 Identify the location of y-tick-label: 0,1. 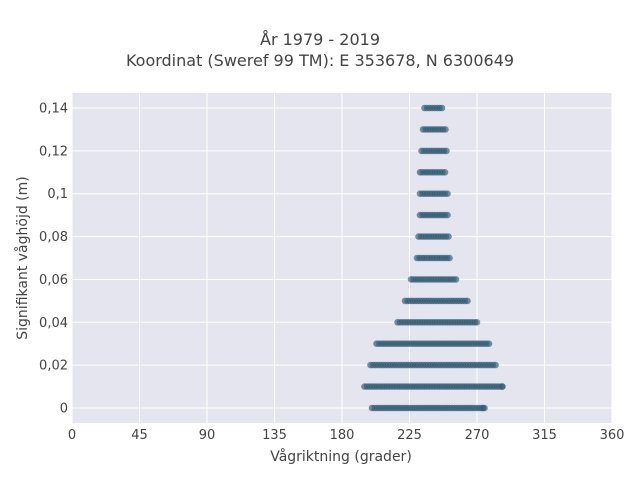
(57, 194).